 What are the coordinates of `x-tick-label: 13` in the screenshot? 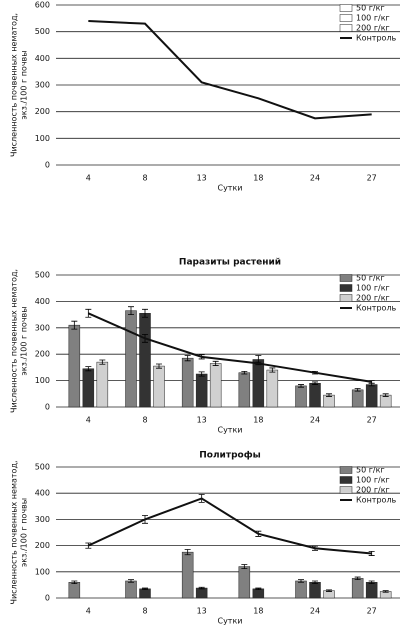 It's located at (202, 611).